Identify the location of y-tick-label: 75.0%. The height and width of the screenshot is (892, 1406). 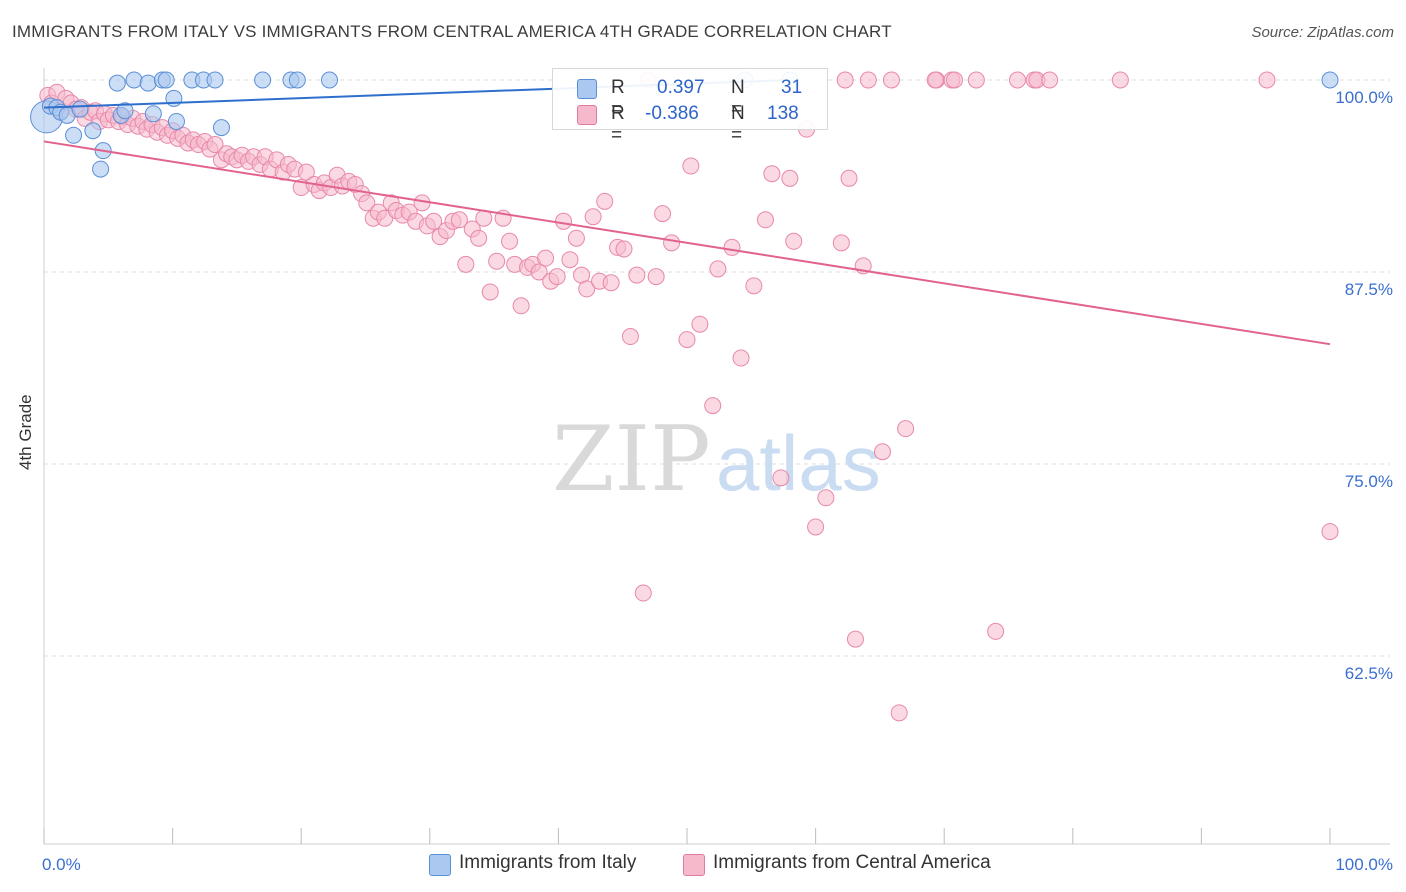
(1369, 481).